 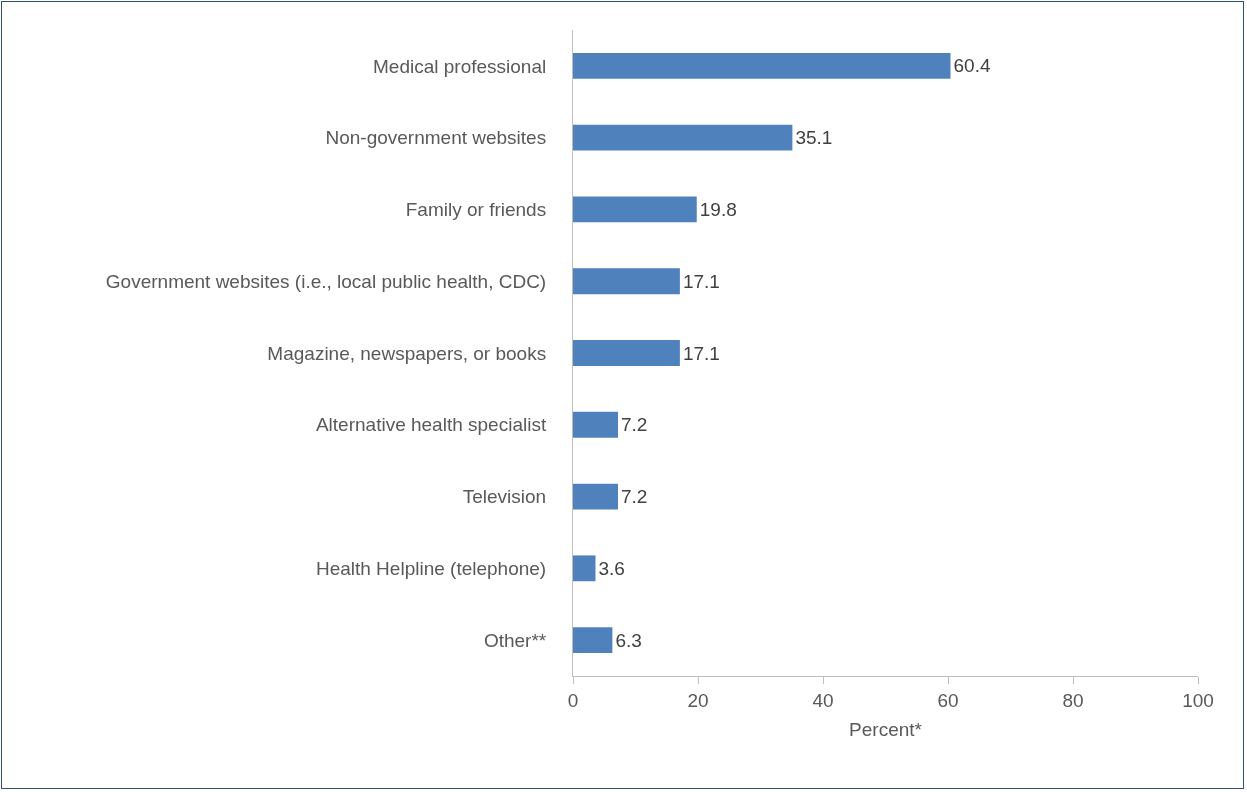 What do you see at coordinates (628, 640) in the screenshot?
I see `data-label: 6.3` at bounding box center [628, 640].